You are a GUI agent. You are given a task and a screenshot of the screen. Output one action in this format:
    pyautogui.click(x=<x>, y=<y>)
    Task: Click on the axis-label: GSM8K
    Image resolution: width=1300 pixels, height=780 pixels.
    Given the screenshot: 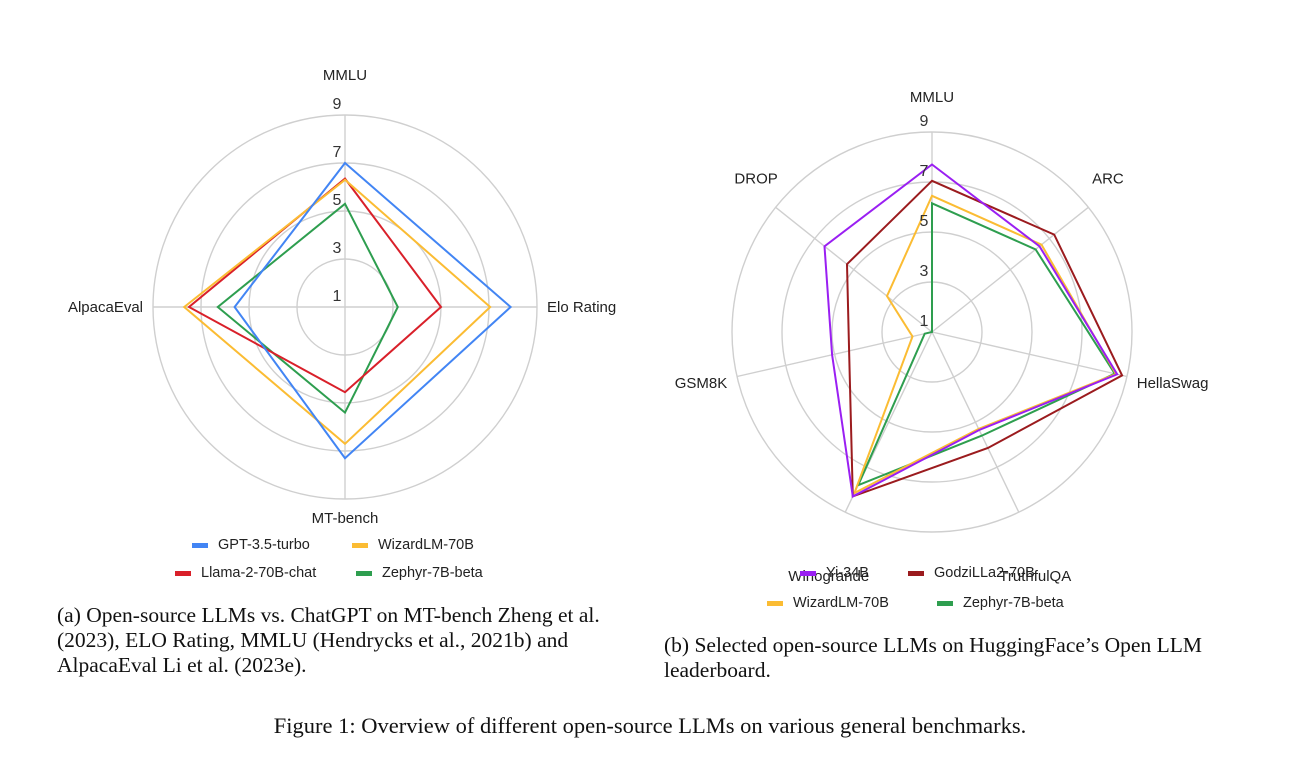 What is the action you would take?
    pyautogui.click(x=701, y=383)
    